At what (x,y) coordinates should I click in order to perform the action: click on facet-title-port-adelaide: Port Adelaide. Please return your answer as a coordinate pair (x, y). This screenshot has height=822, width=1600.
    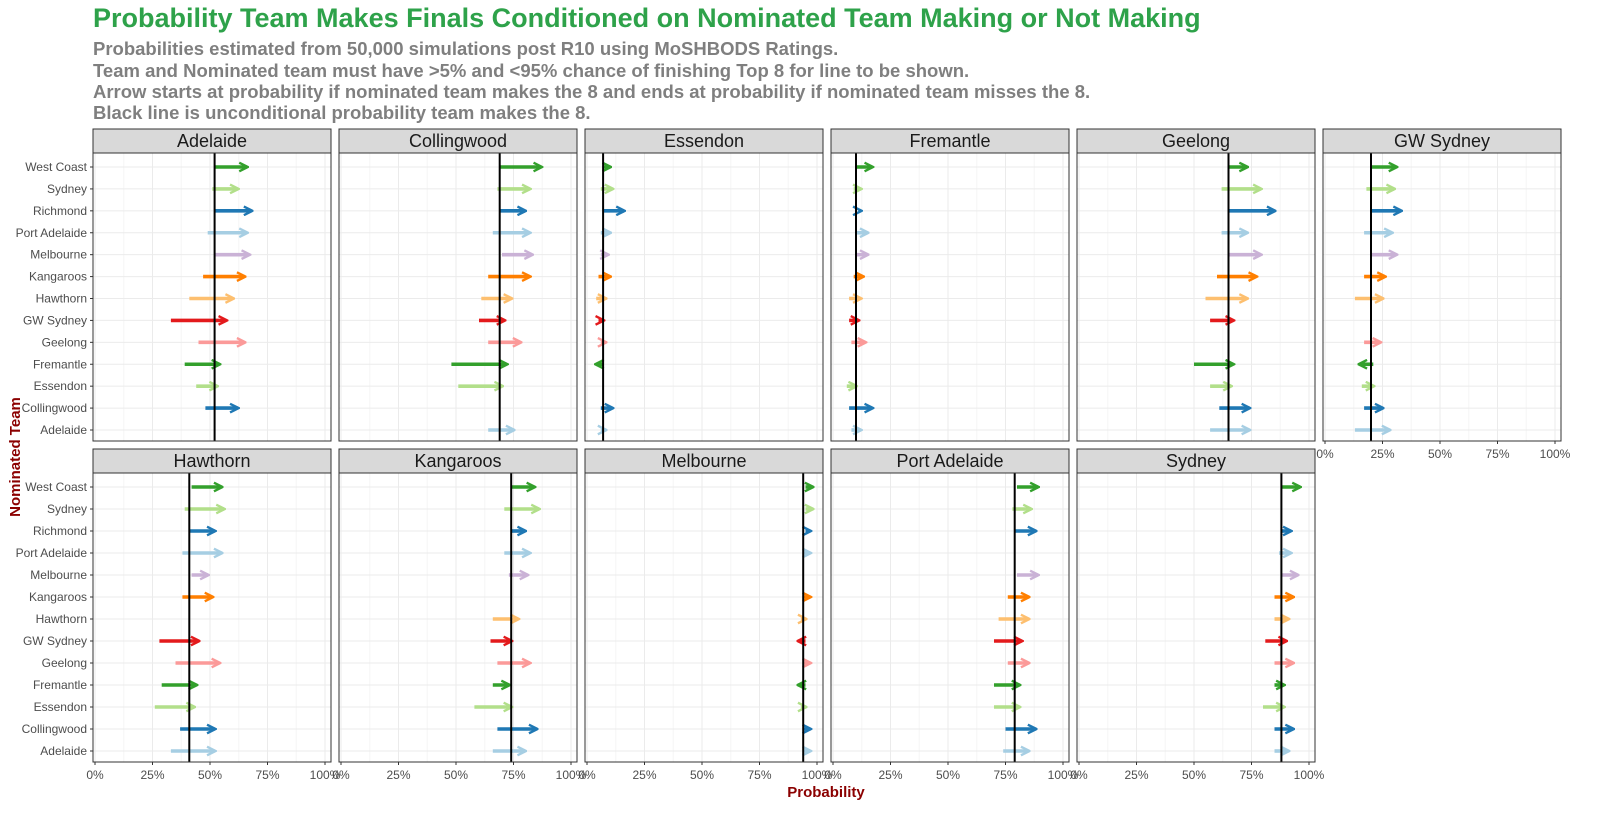
    Looking at the image, I should click on (949, 461).